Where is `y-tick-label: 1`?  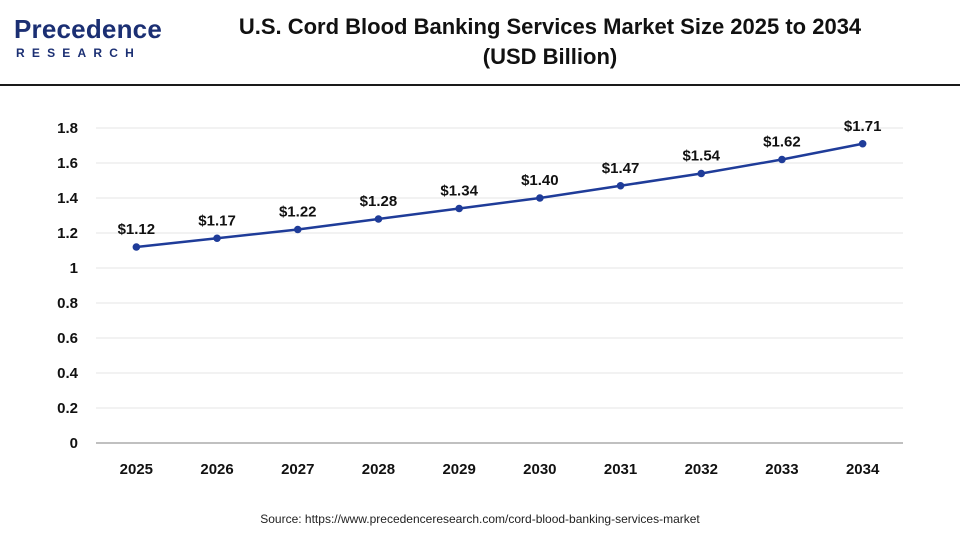 y-tick-label: 1 is located at coordinates (74, 268).